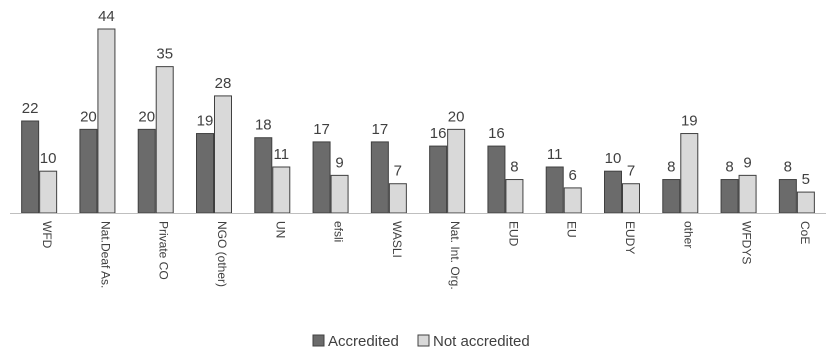 The image size is (833, 352). I want to click on category-label: WFDYS, so click(747, 242).